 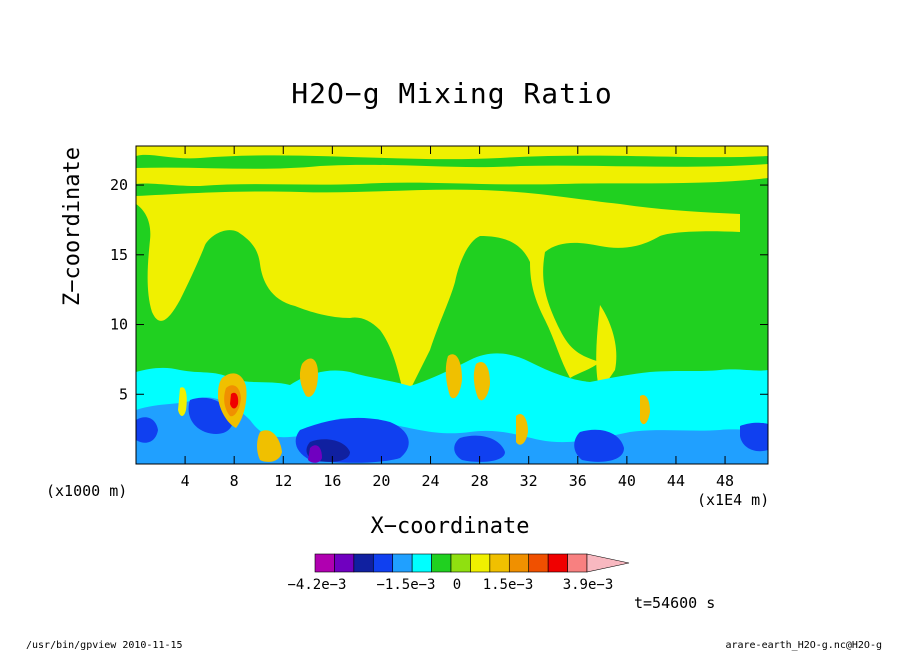 I want to click on x-tick-label: 36, so click(x=578, y=481).